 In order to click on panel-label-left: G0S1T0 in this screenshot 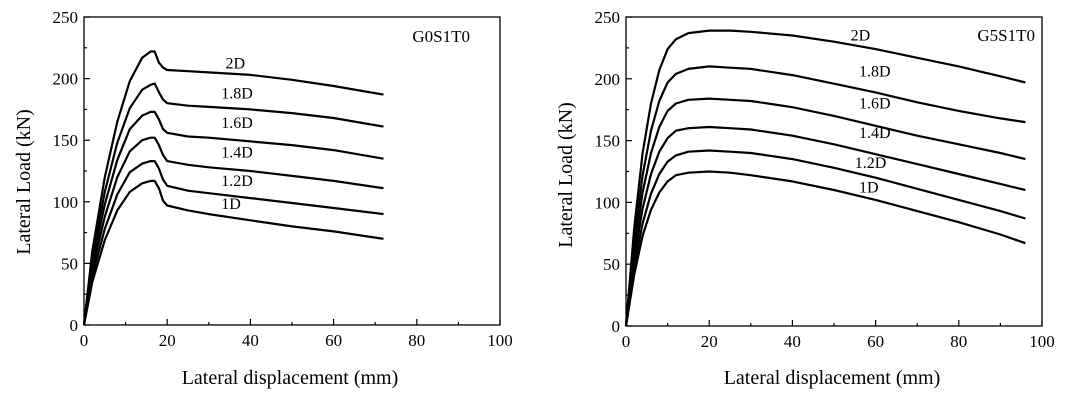, I will do `click(441, 36)`.